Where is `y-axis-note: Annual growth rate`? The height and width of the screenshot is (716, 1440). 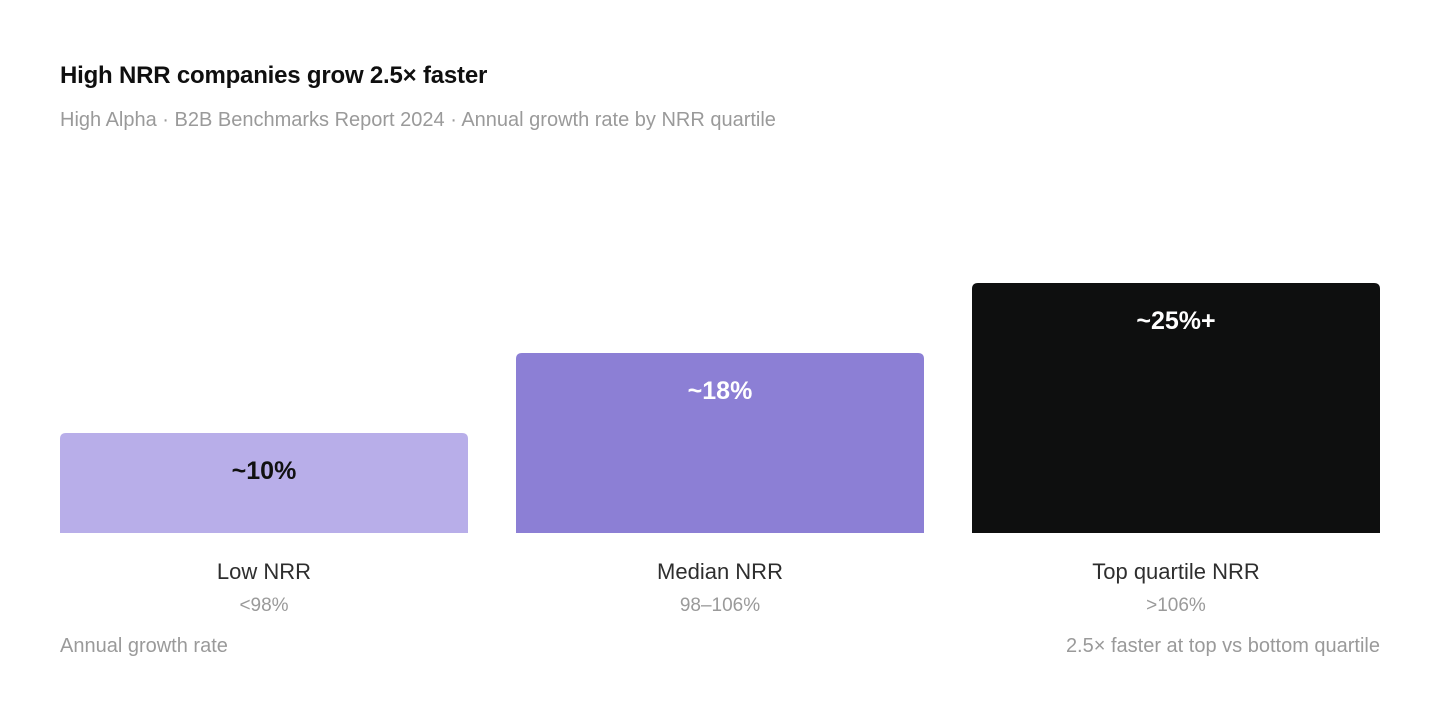 y-axis-note: Annual growth rate is located at coordinates (144, 646).